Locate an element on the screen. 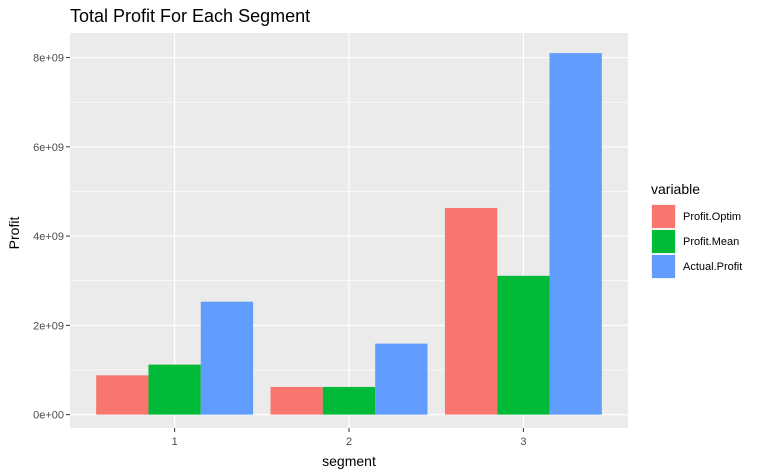 The image size is (770, 475). x-tick-label: 2 is located at coordinates (349, 442).